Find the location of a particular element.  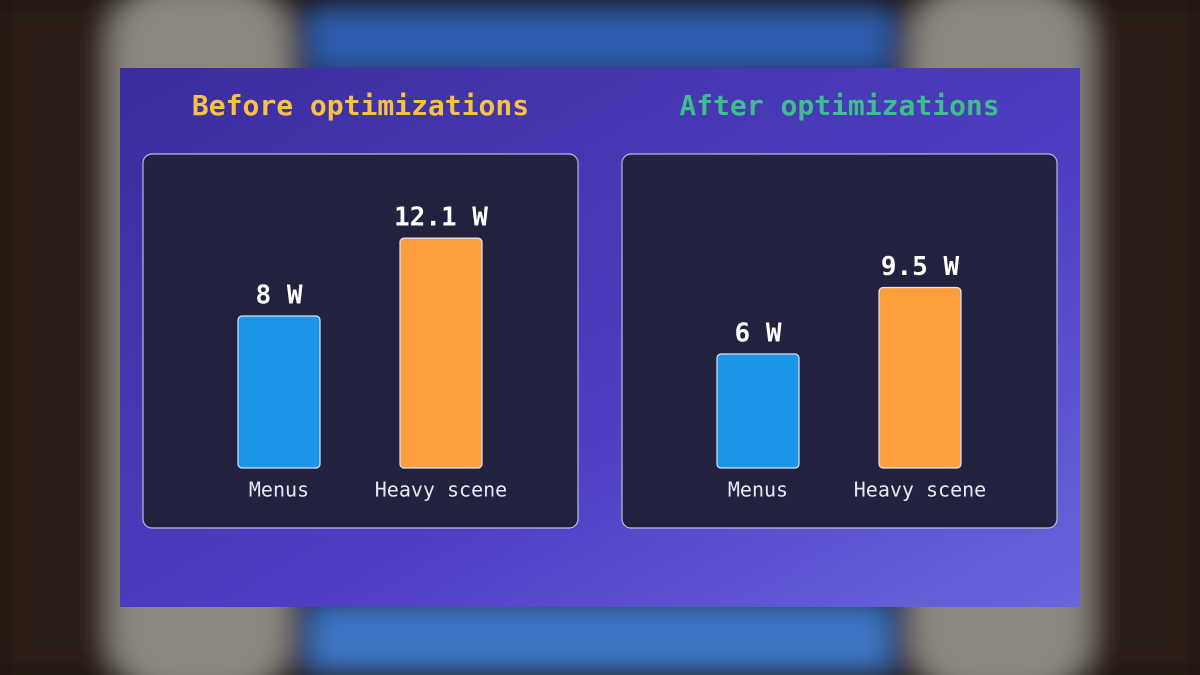

value-label: 9.5 W is located at coordinates (920, 267).